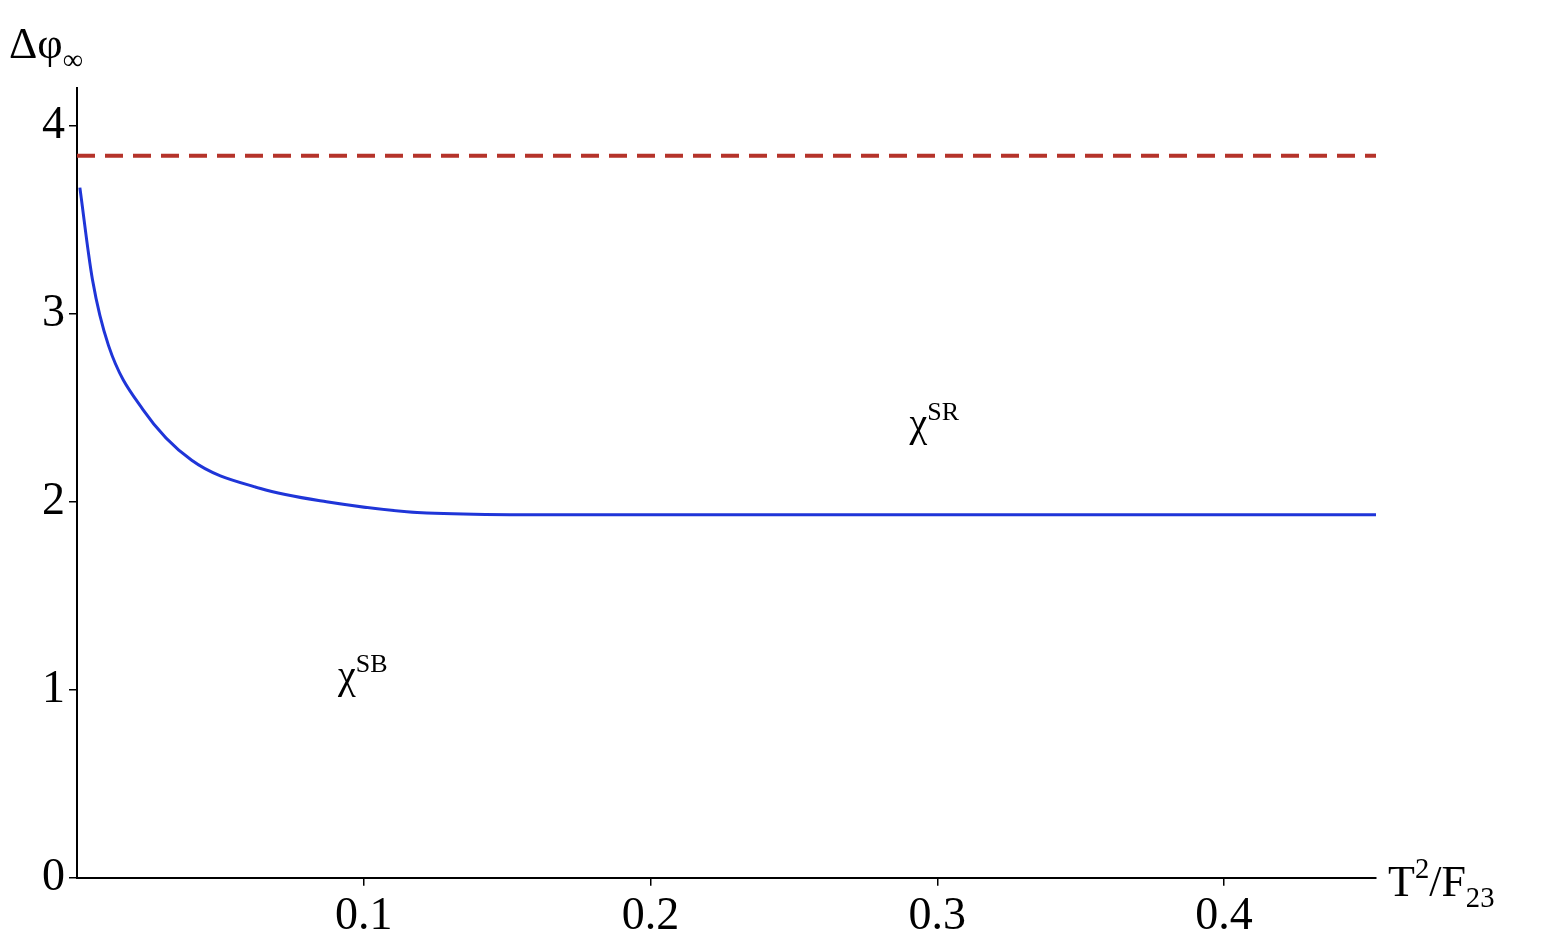 This screenshot has width=1566, height=949. I want to click on x-tick-label: 0.4, so click(1224, 914).